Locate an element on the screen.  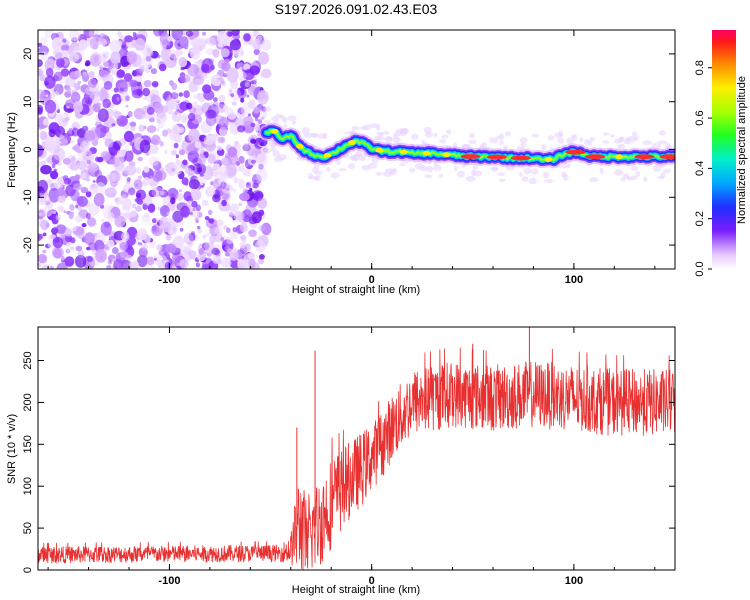
spectrogram-xlabel: Height of straight line (km) is located at coordinates (356, 290).